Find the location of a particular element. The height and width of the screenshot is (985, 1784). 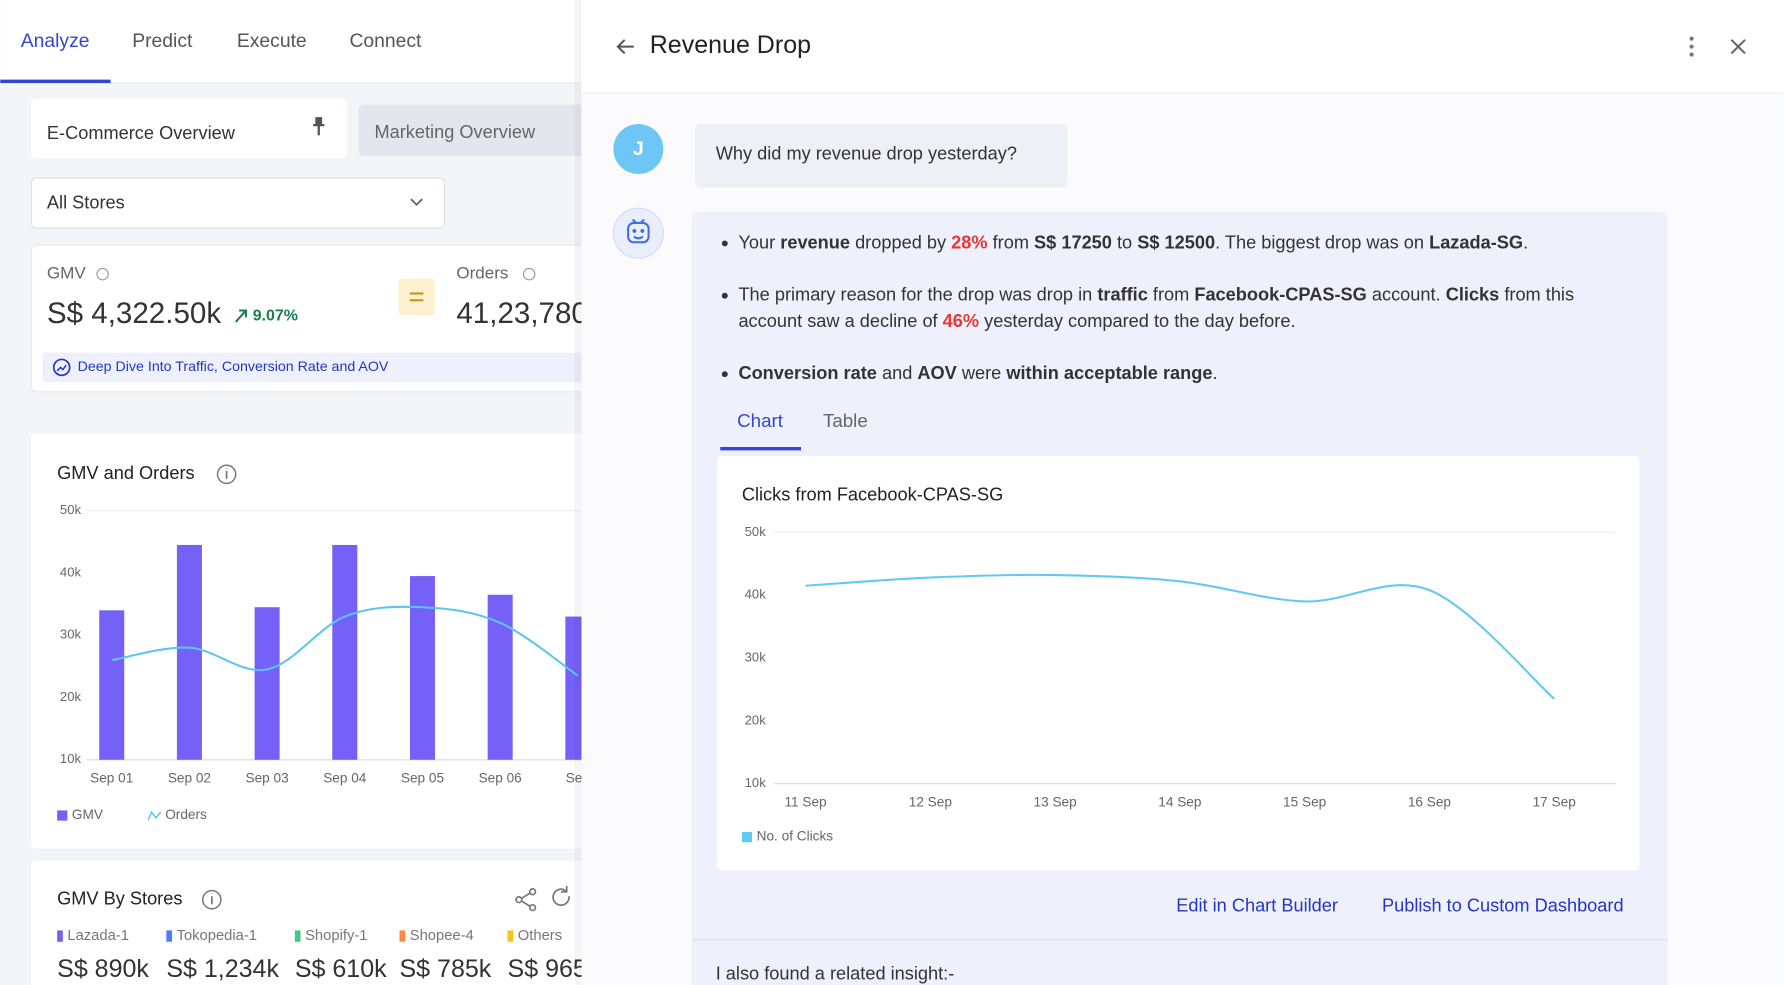

x-tick-label: 13 Sep is located at coordinates (1055, 802).